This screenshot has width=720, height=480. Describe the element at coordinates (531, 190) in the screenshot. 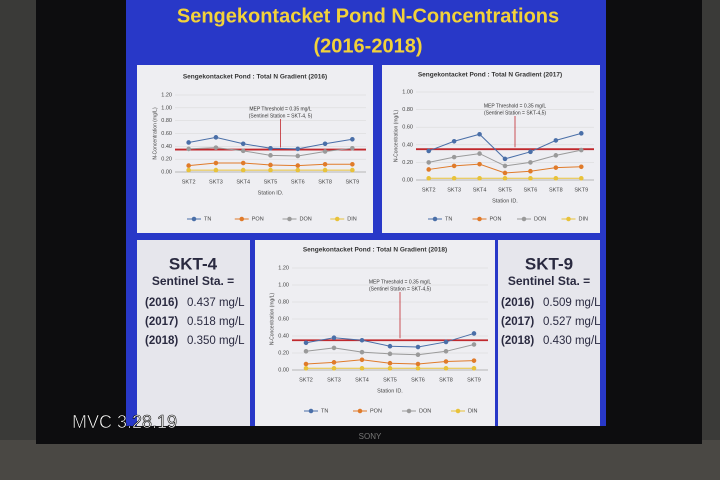

I see `x-tick-label: SKT6` at that location.